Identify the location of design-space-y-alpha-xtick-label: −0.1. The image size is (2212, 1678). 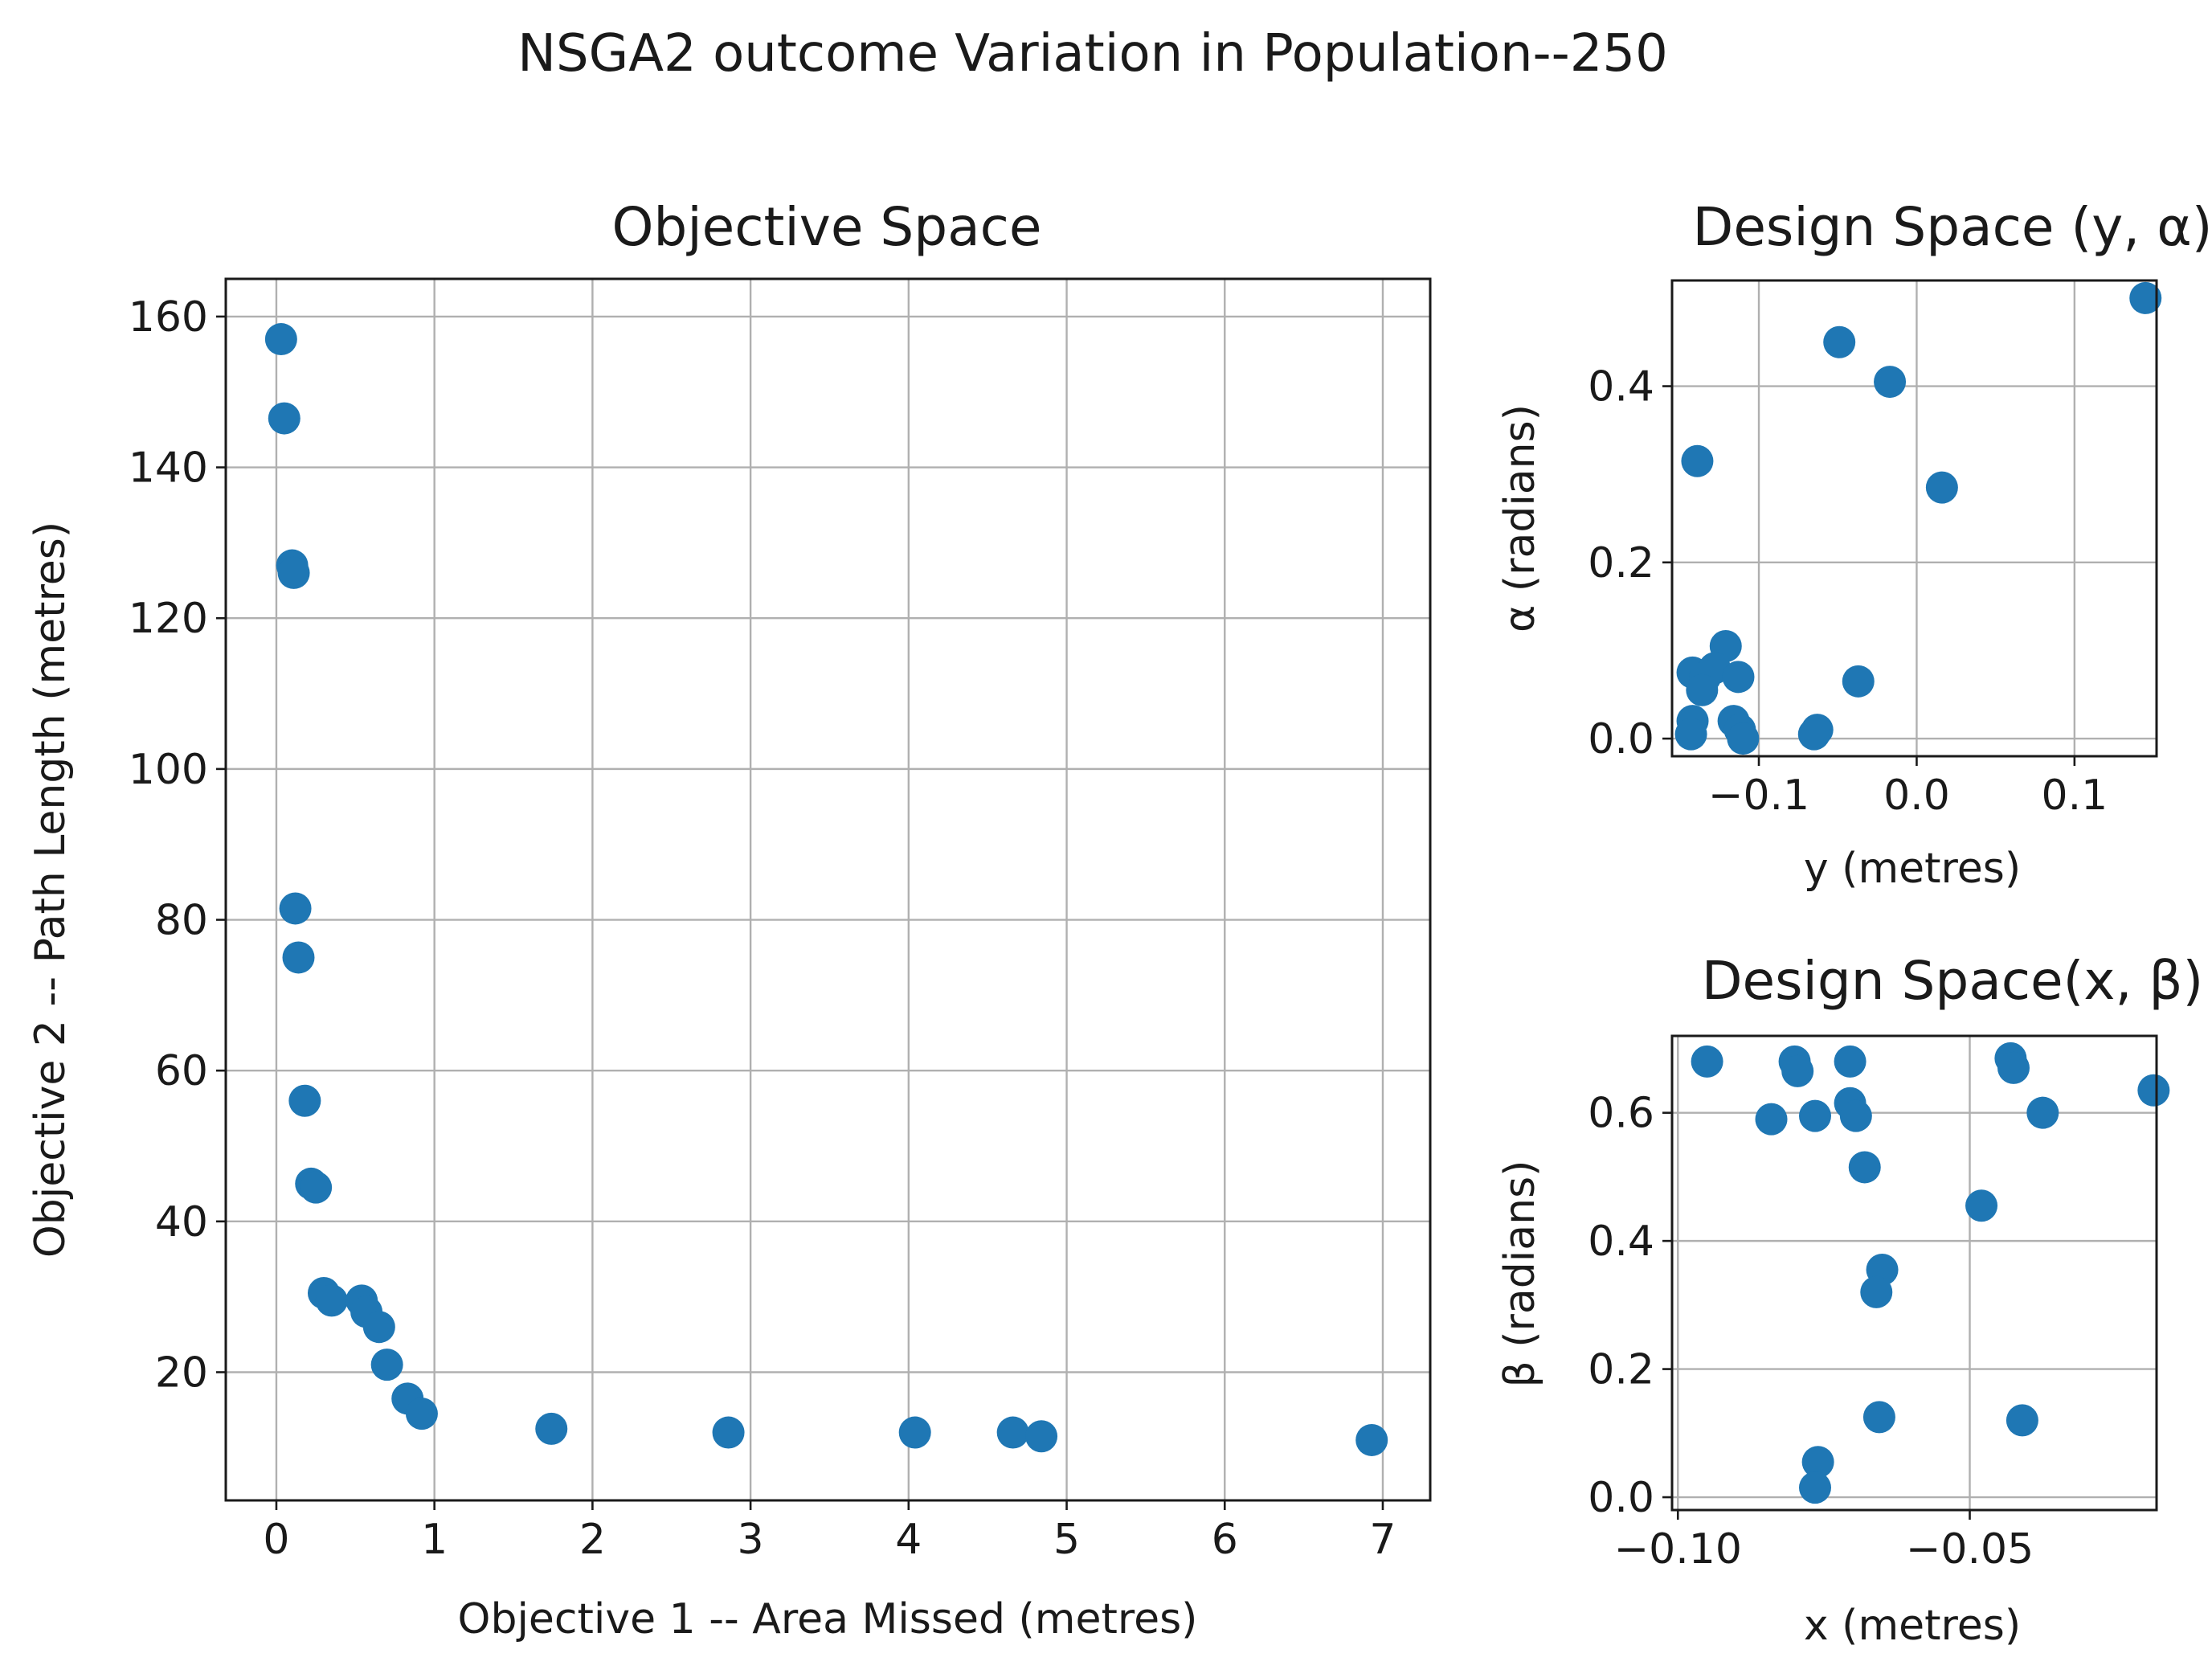
(1759, 795).